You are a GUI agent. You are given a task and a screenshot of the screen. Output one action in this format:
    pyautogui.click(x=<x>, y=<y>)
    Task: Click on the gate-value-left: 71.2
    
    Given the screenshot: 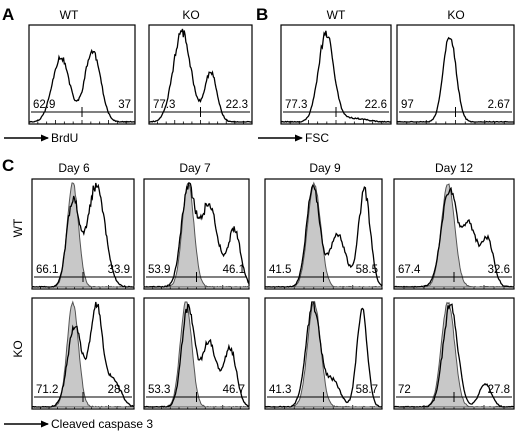 What is the action you would take?
    pyautogui.click(x=47, y=390)
    